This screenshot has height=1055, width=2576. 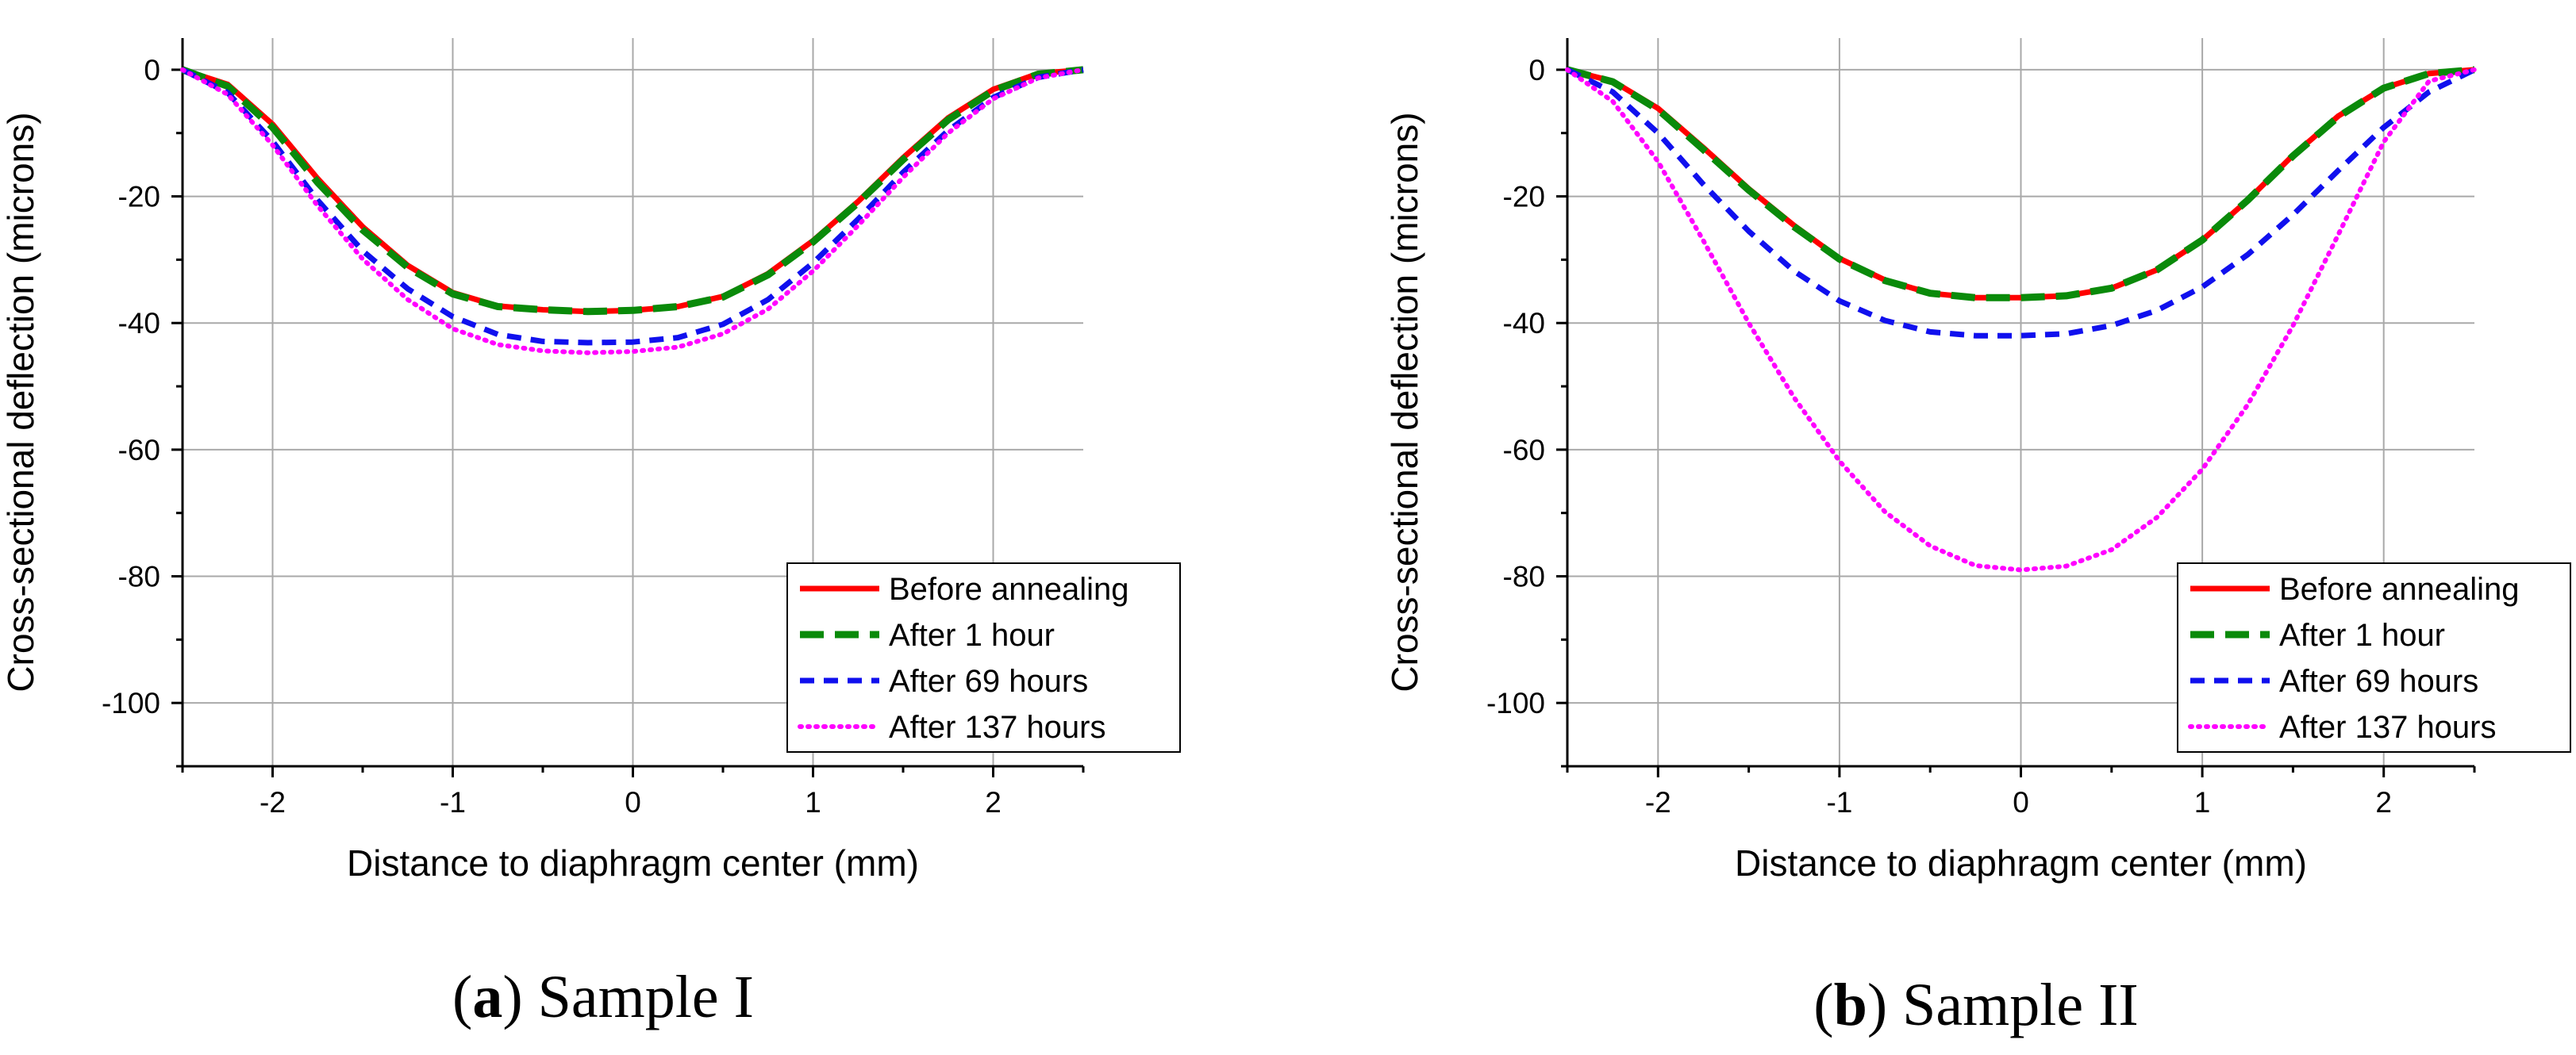 What do you see at coordinates (1976, 1005) in the screenshot?
I see `panel-caption: (b) Sample II` at bounding box center [1976, 1005].